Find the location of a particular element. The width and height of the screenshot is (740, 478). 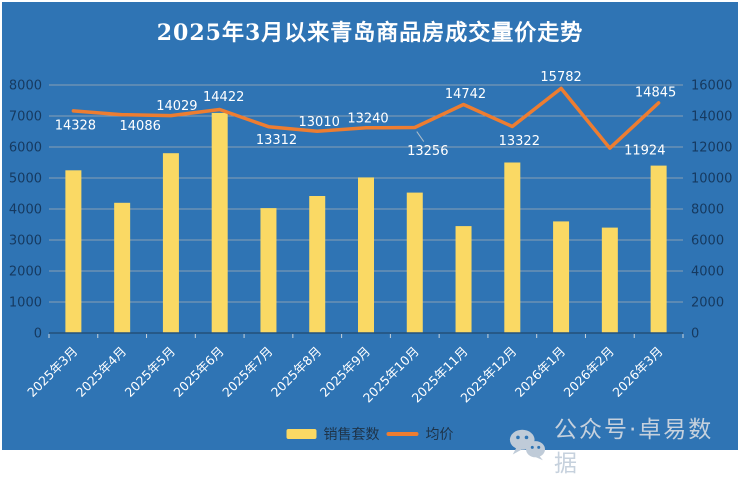

line-data-label: 13010 is located at coordinates (319, 122).